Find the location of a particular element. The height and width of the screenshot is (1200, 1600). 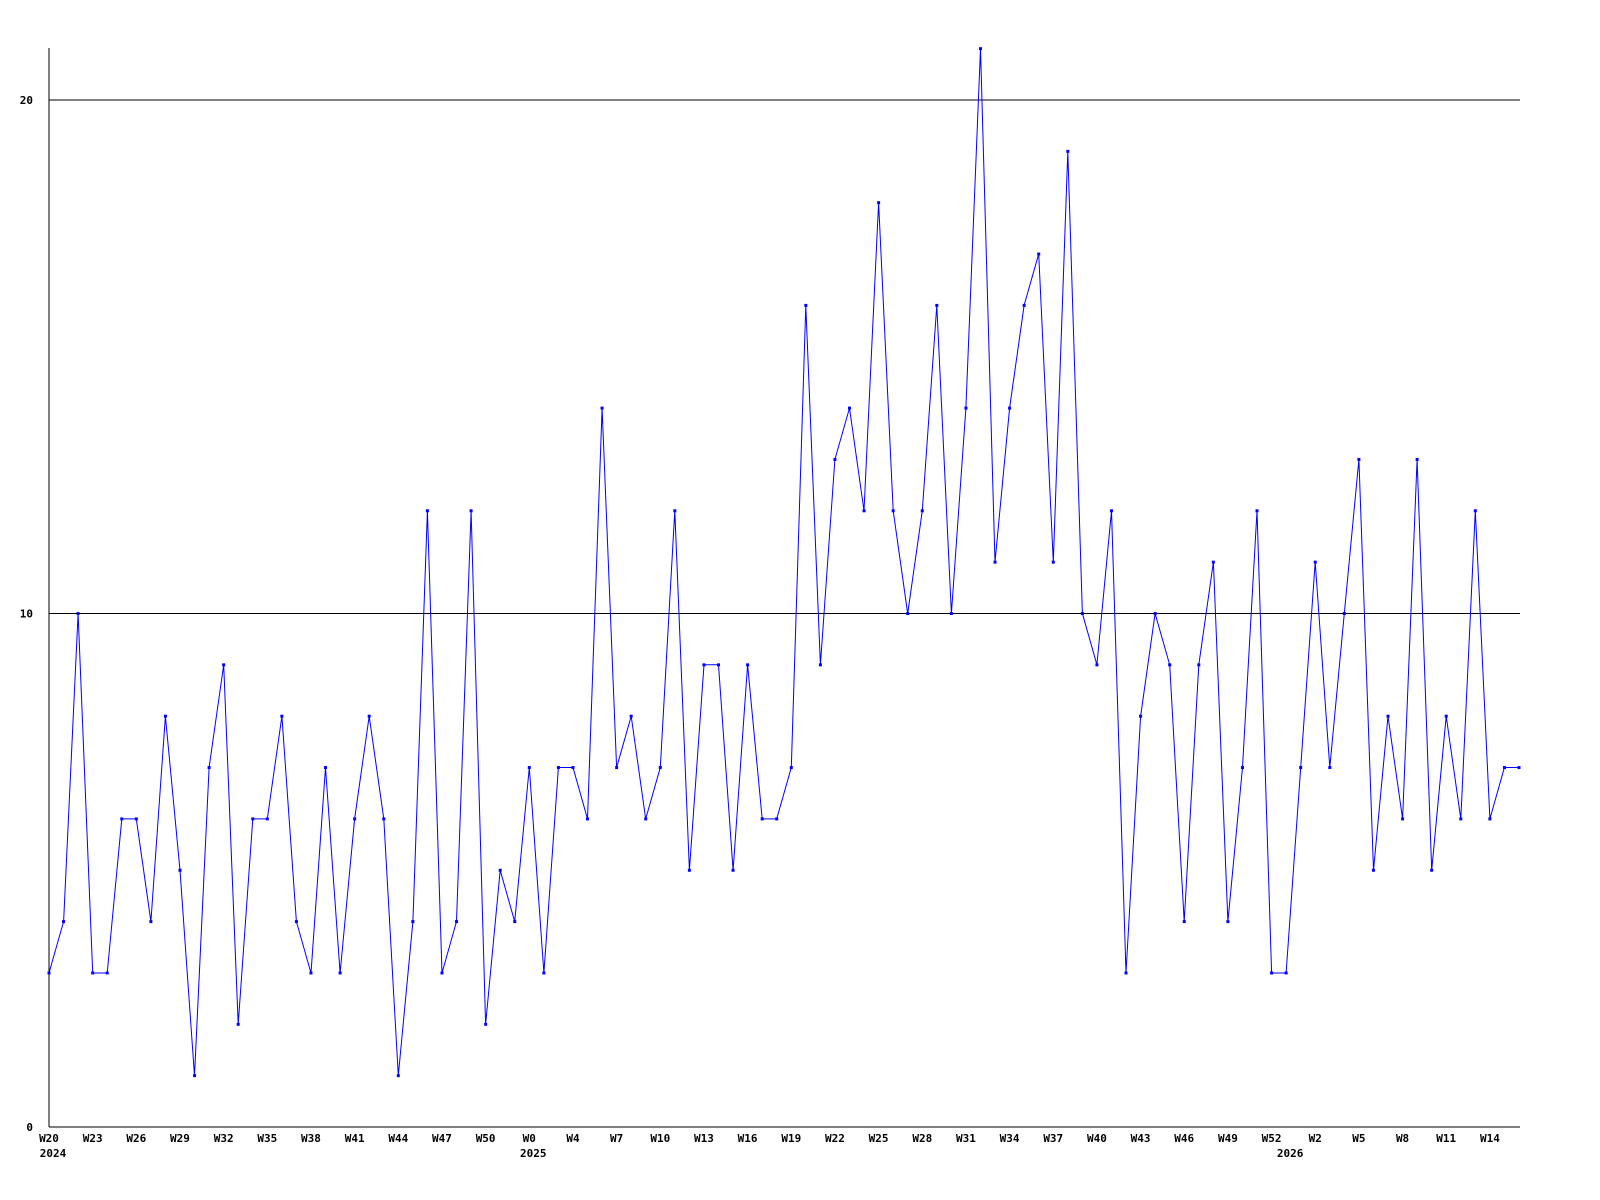

x-tick-label: W35 is located at coordinates (267, 1138).